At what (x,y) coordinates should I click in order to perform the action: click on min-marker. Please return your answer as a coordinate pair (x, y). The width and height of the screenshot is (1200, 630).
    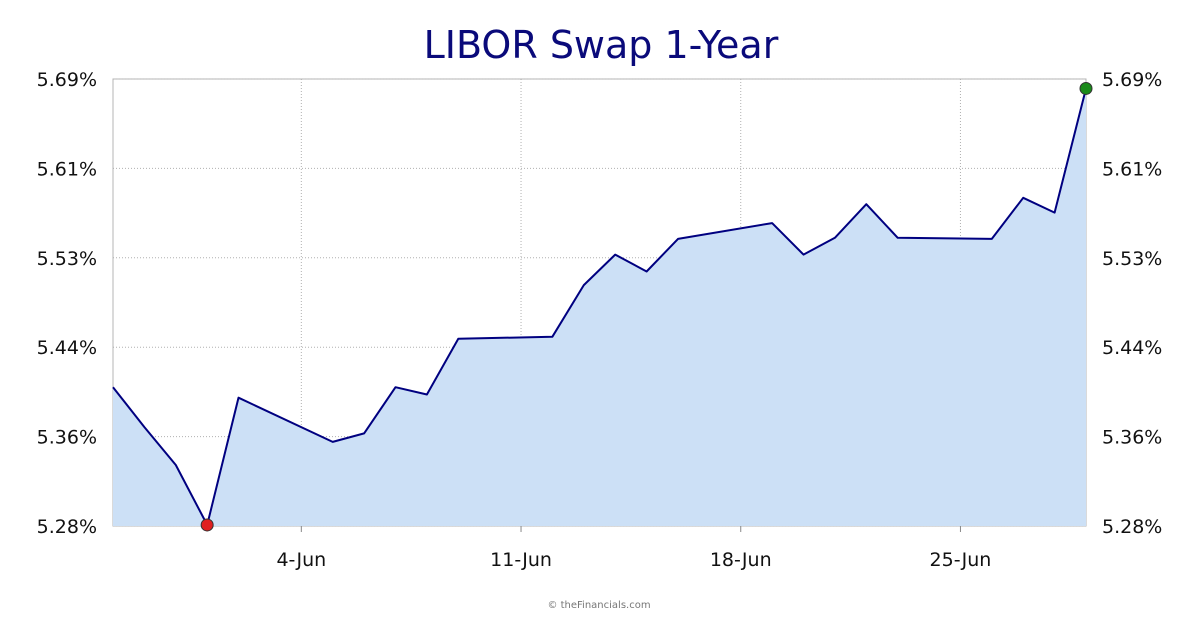
    Looking at the image, I should click on (207, 525).